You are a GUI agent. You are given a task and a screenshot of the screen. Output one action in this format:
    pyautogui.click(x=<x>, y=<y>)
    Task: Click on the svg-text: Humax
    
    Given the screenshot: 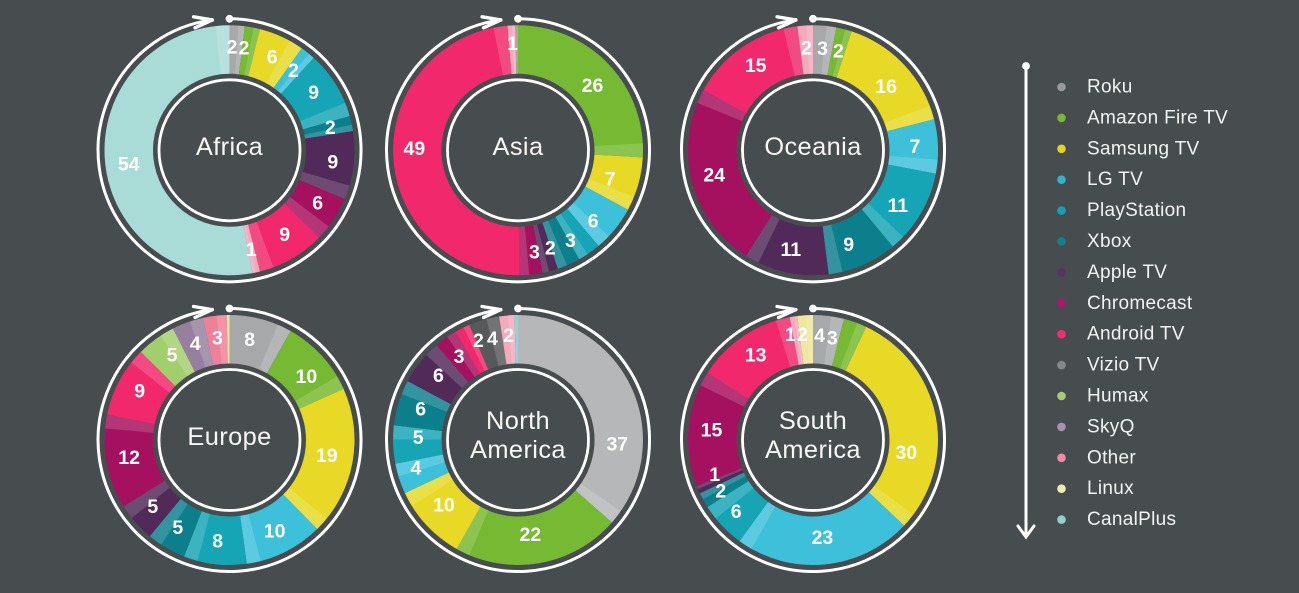 What is the action you would take?
    pyautogui.click(x=1118, y=396)
    